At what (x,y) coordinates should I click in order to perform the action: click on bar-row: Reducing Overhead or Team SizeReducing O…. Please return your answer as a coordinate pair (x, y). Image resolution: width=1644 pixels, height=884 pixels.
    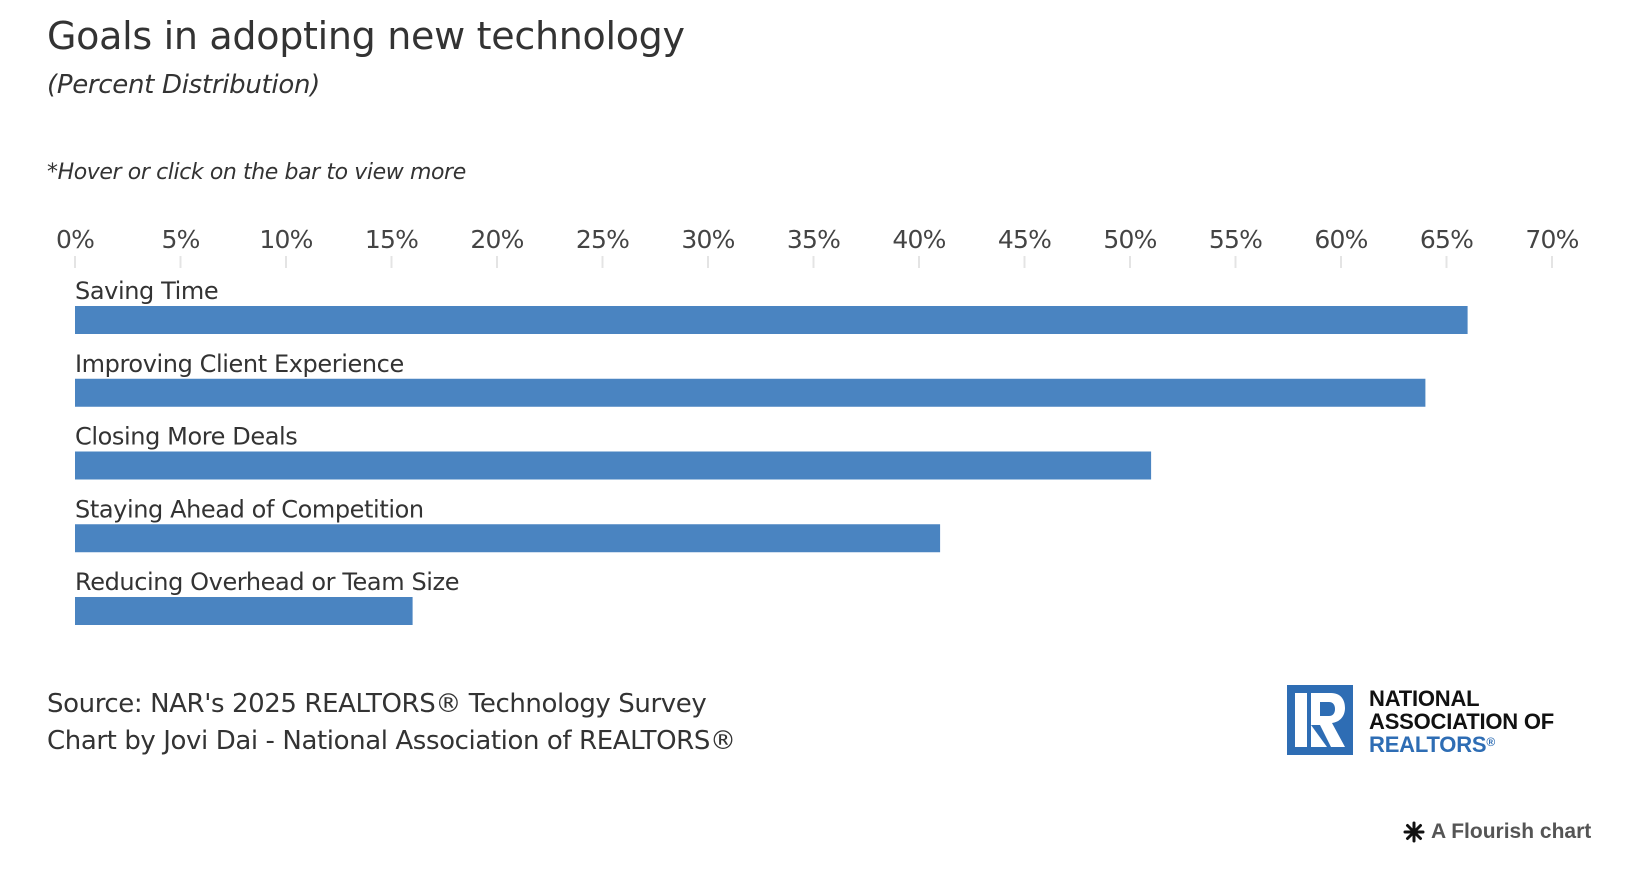
    Looking at the image, I should click on (267, 596).